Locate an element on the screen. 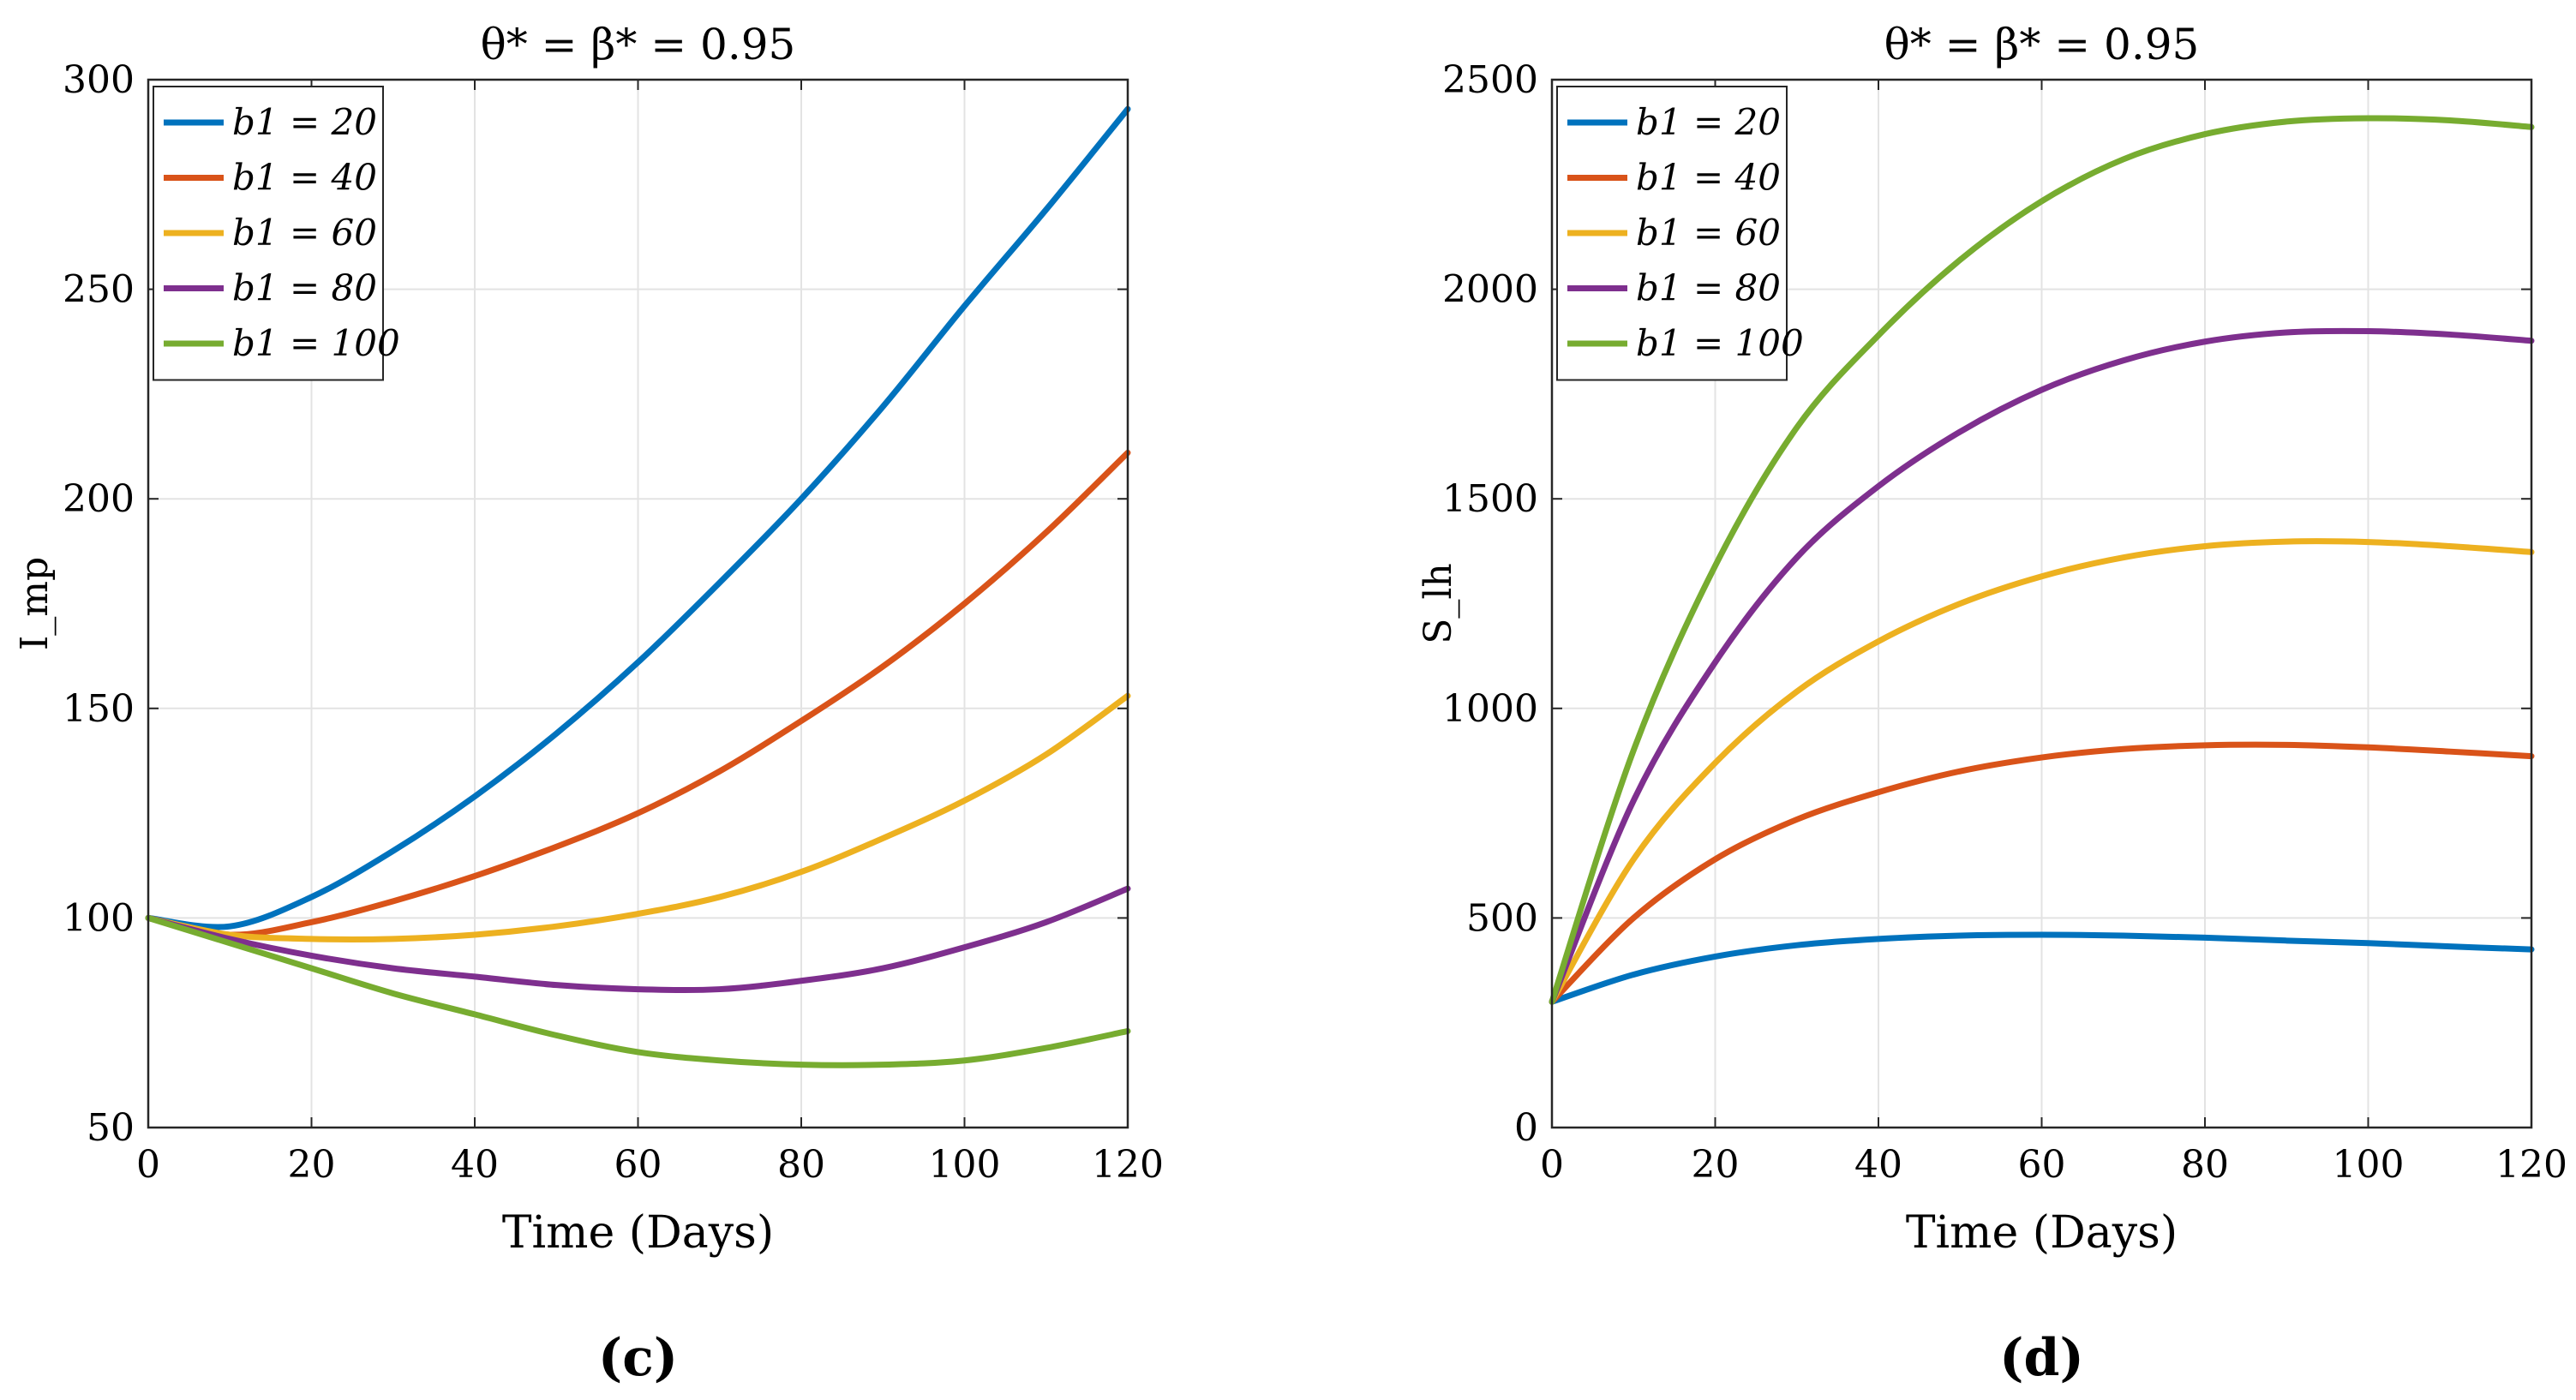 Image resolution: width=2576 pixels, height=1400 pixels. y-tick-label: 300 is located at coordinates (99, 80).